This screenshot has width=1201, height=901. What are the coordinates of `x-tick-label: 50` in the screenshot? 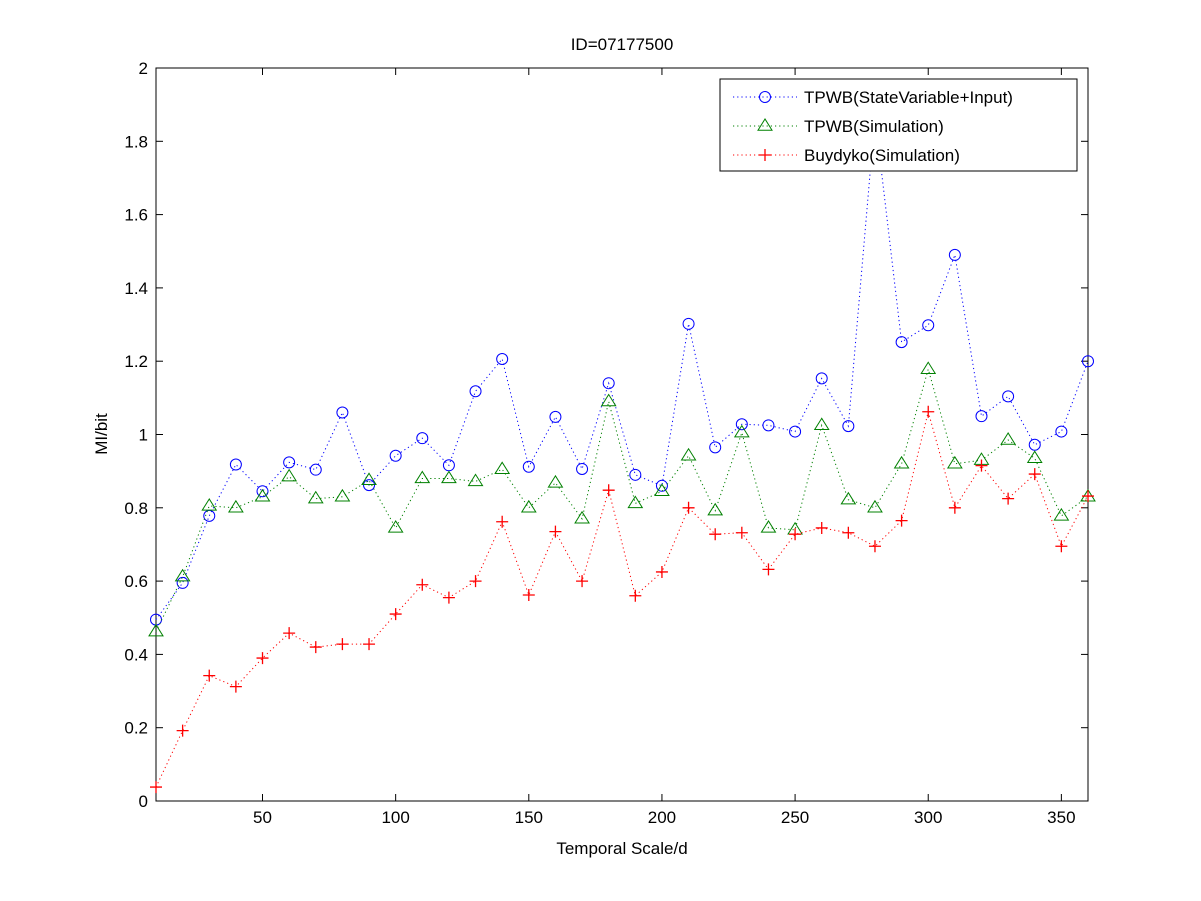 It's located at (262, 817).